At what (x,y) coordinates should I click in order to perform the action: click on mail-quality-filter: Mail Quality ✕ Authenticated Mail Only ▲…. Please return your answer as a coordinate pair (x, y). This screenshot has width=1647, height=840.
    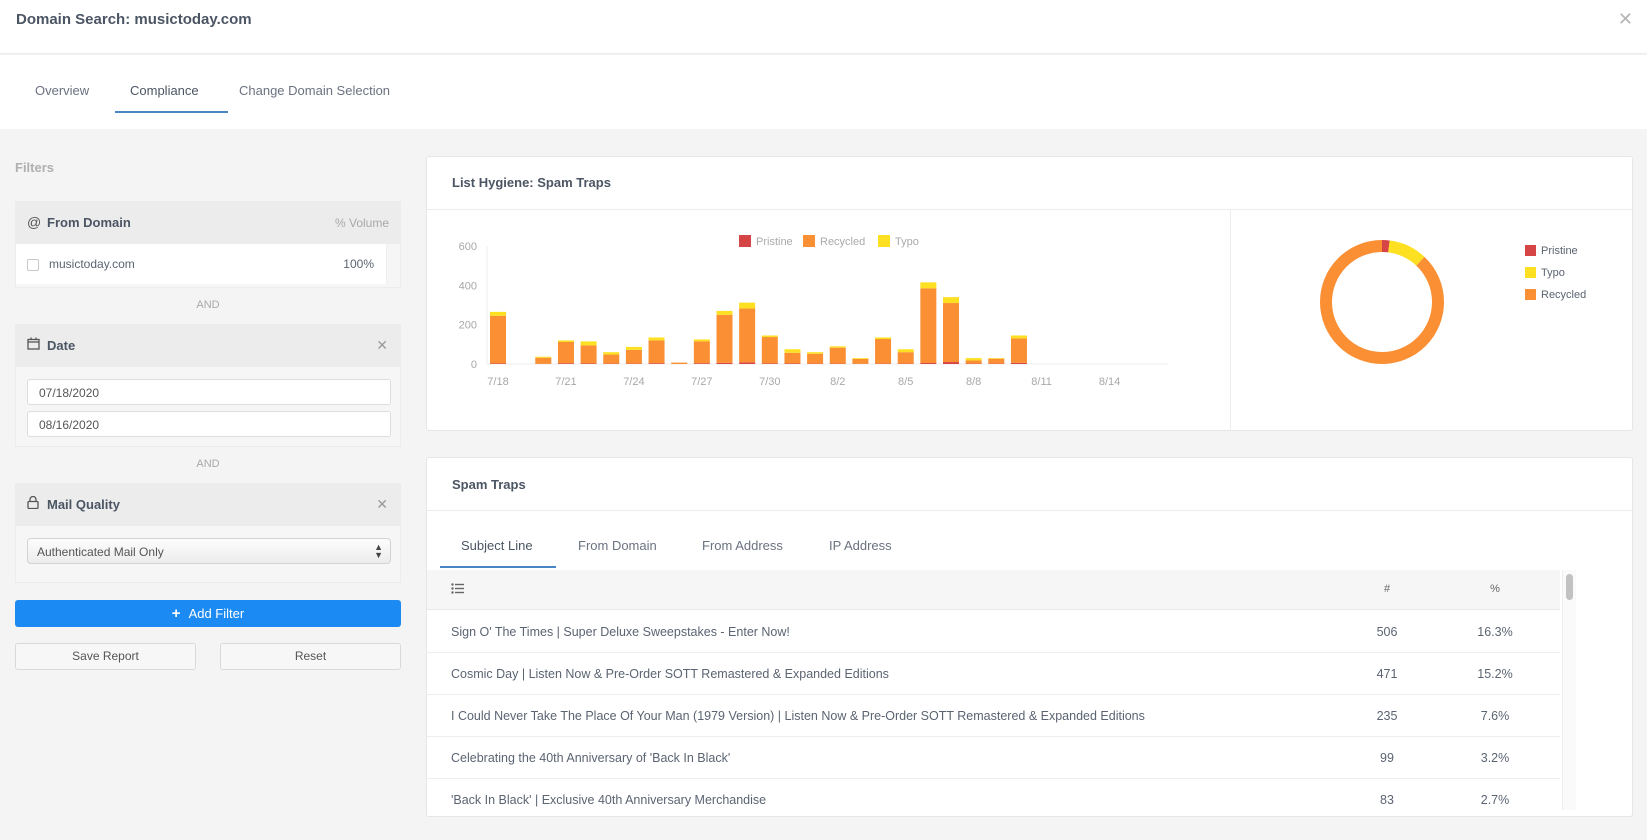
    Looking at the image, I should click on (208, 533).